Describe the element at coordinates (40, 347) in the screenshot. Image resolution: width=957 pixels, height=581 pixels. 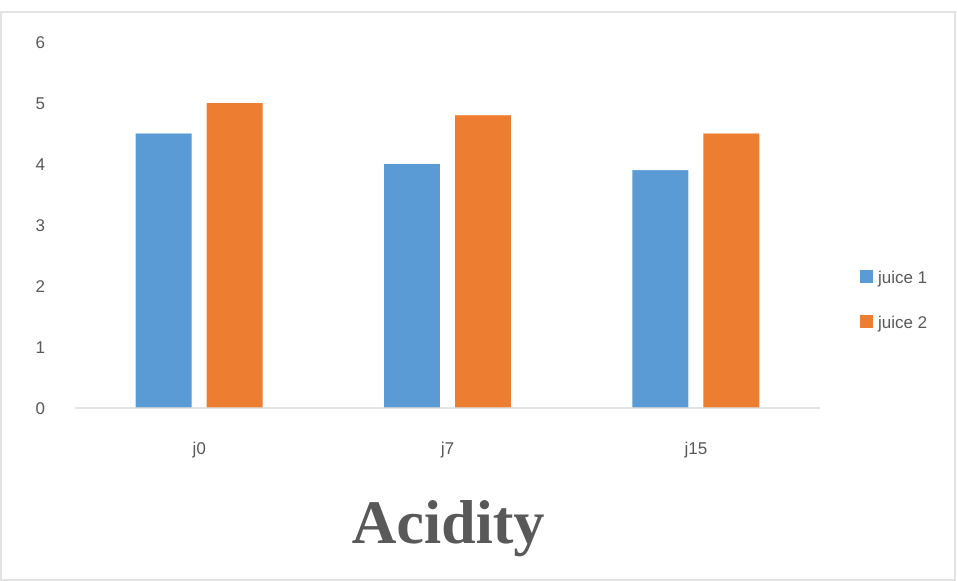
I see `y-tick-label: 1` at that location.